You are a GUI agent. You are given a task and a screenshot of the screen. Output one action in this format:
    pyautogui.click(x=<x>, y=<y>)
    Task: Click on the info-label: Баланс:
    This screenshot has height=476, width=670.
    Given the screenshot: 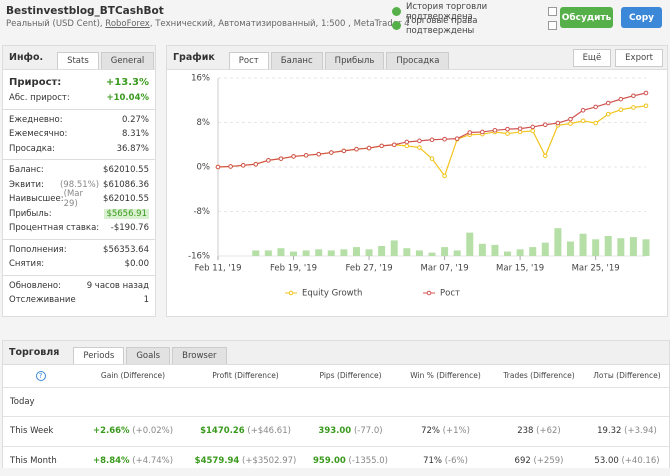 What is the action you would take?
    pyautogui.click(x=26, y=170)
    